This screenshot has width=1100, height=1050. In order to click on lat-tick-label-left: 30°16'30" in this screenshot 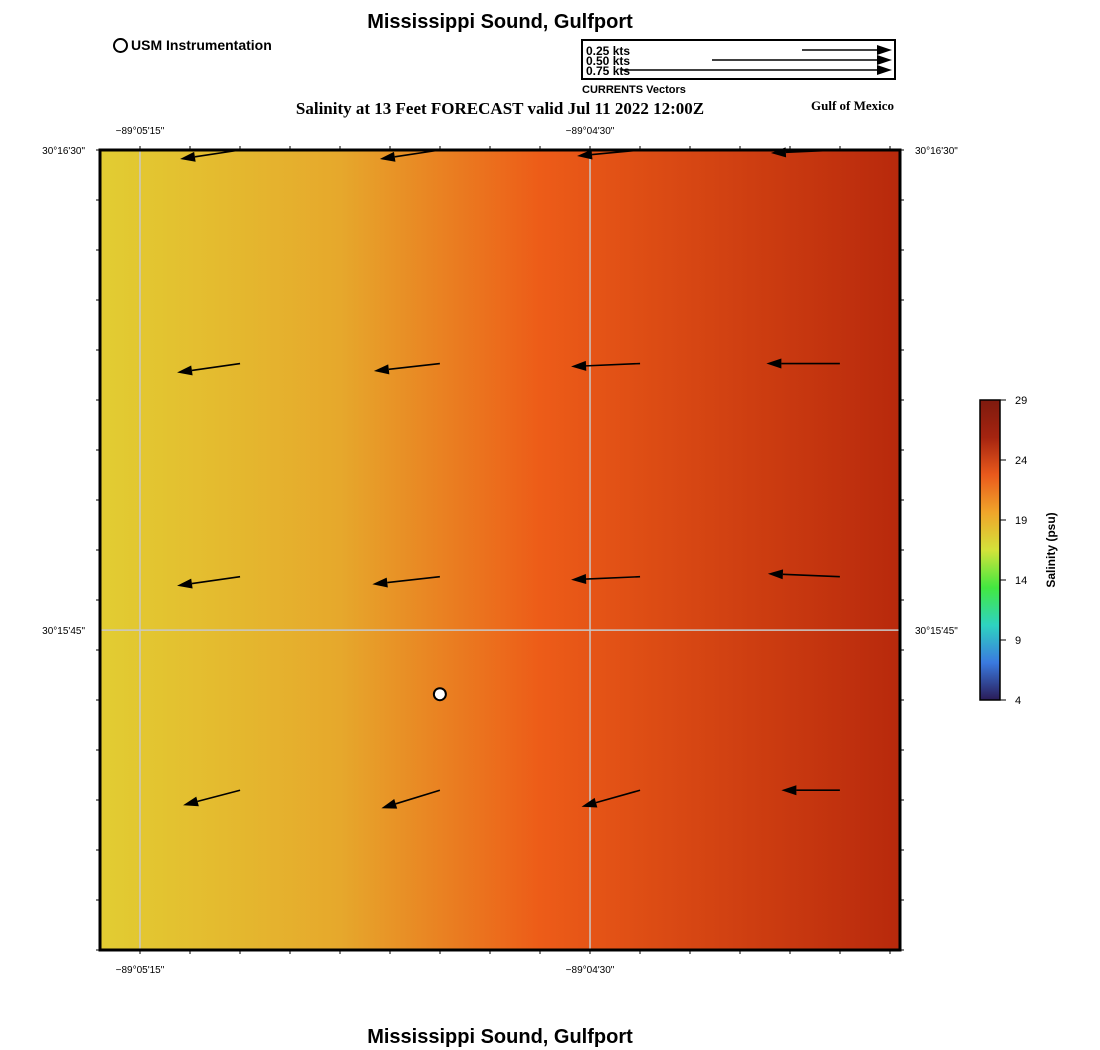, I will do `click(63, 151)`.